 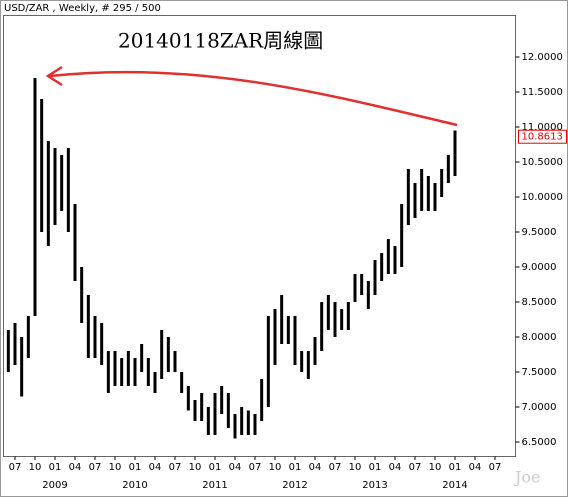 What do you see at coordinates (542, 57) in the screenshot?
I see `y-tick-label: 12.0000` at bounding box center [542, 57].